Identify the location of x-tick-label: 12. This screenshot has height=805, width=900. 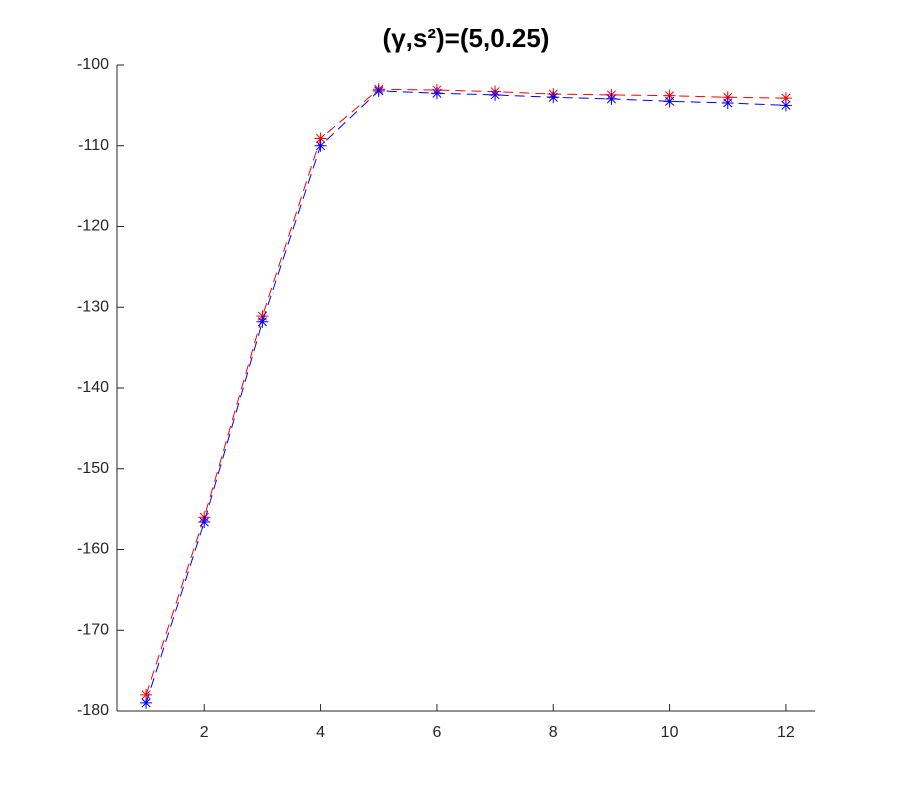
(786, 732).